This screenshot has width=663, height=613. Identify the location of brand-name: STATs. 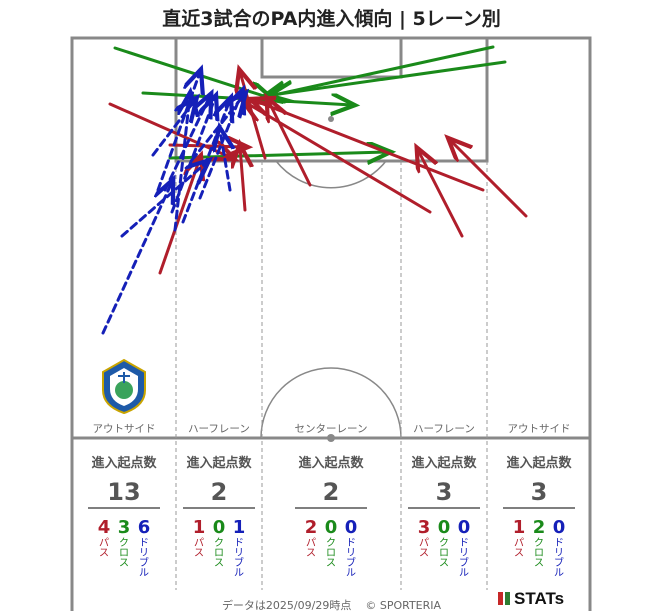
(539, 598).